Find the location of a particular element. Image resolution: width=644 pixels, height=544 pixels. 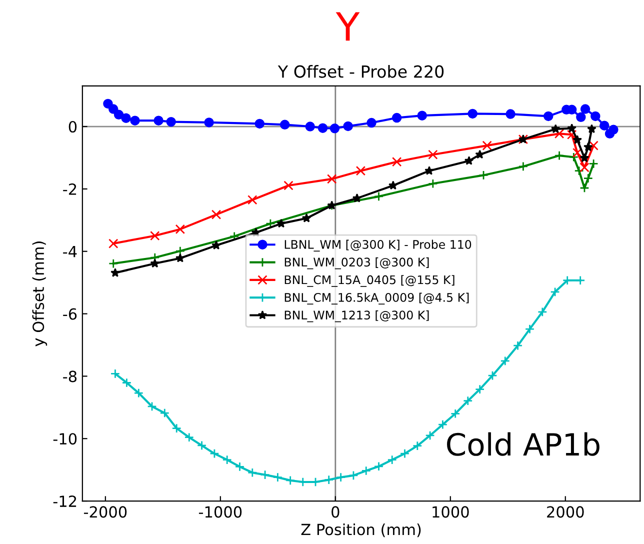

y-axis-title: y Offset (mm) is located at coordinates (40, 294).